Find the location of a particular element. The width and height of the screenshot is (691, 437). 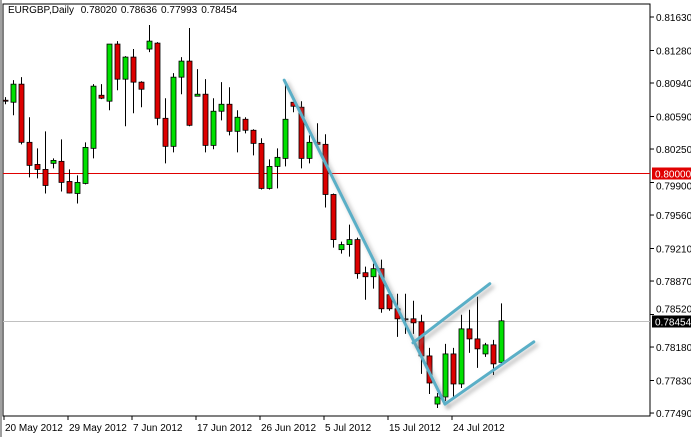

y-tick-label: 0.80940 is located at coordinates (673, 84).